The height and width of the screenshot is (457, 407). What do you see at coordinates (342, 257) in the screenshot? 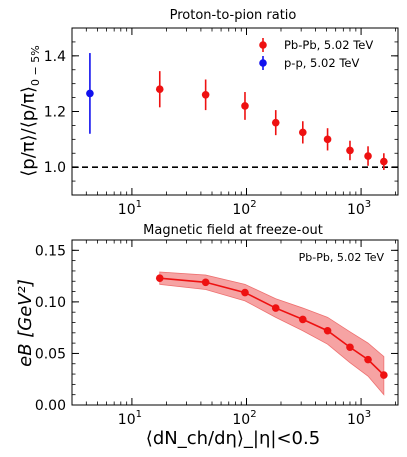
I see `magnetic-field-annotation: Pb-Pb, 5.02 TeV` at bounding box center [342, 257].